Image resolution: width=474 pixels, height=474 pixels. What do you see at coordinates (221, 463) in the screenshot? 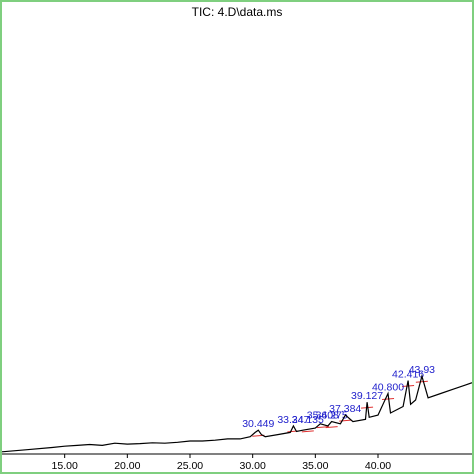
I see `x-axis-ticks: 15.00 20.00 25.00 30.00 35.00 40.00` at bounding box center [221, 463].